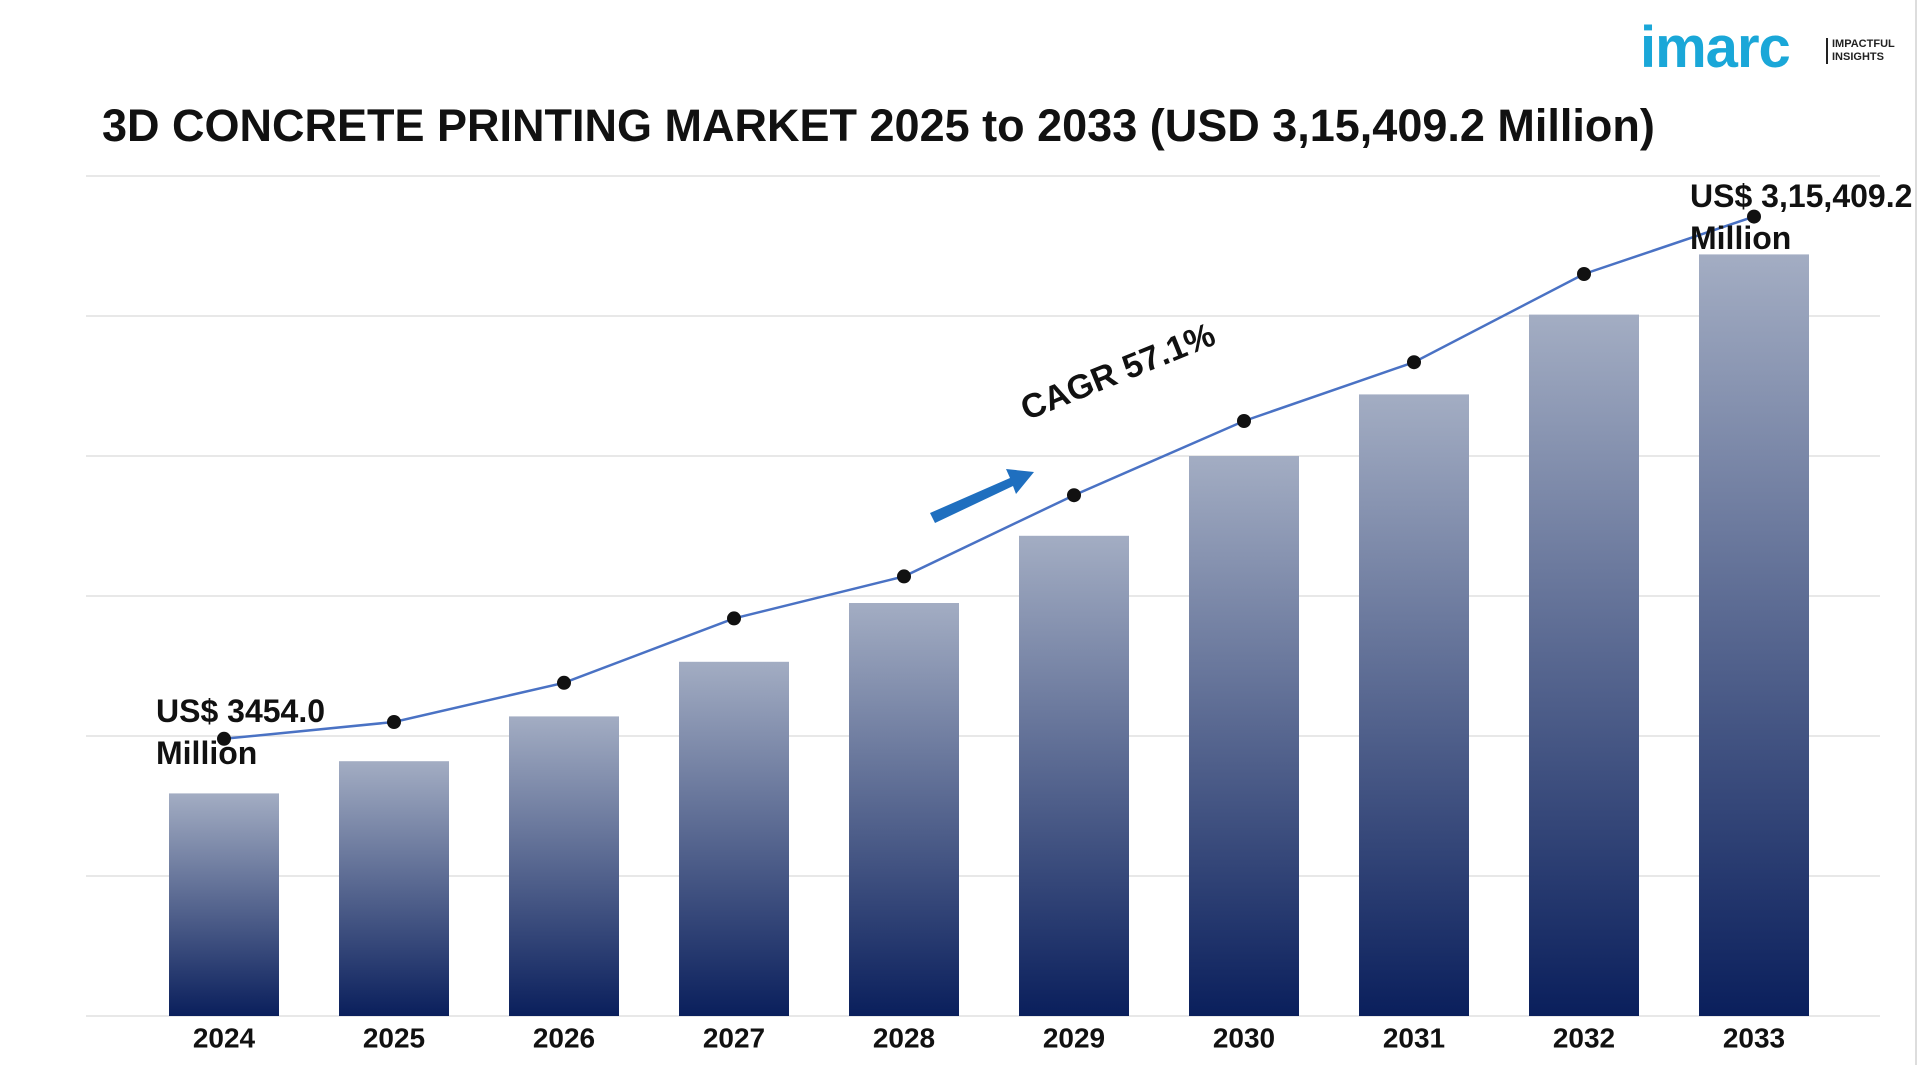 Image resolution: width=1920 pixels, height=1065 pixels. I want to click on x-tick-label: 2026, so click(564, 1037).